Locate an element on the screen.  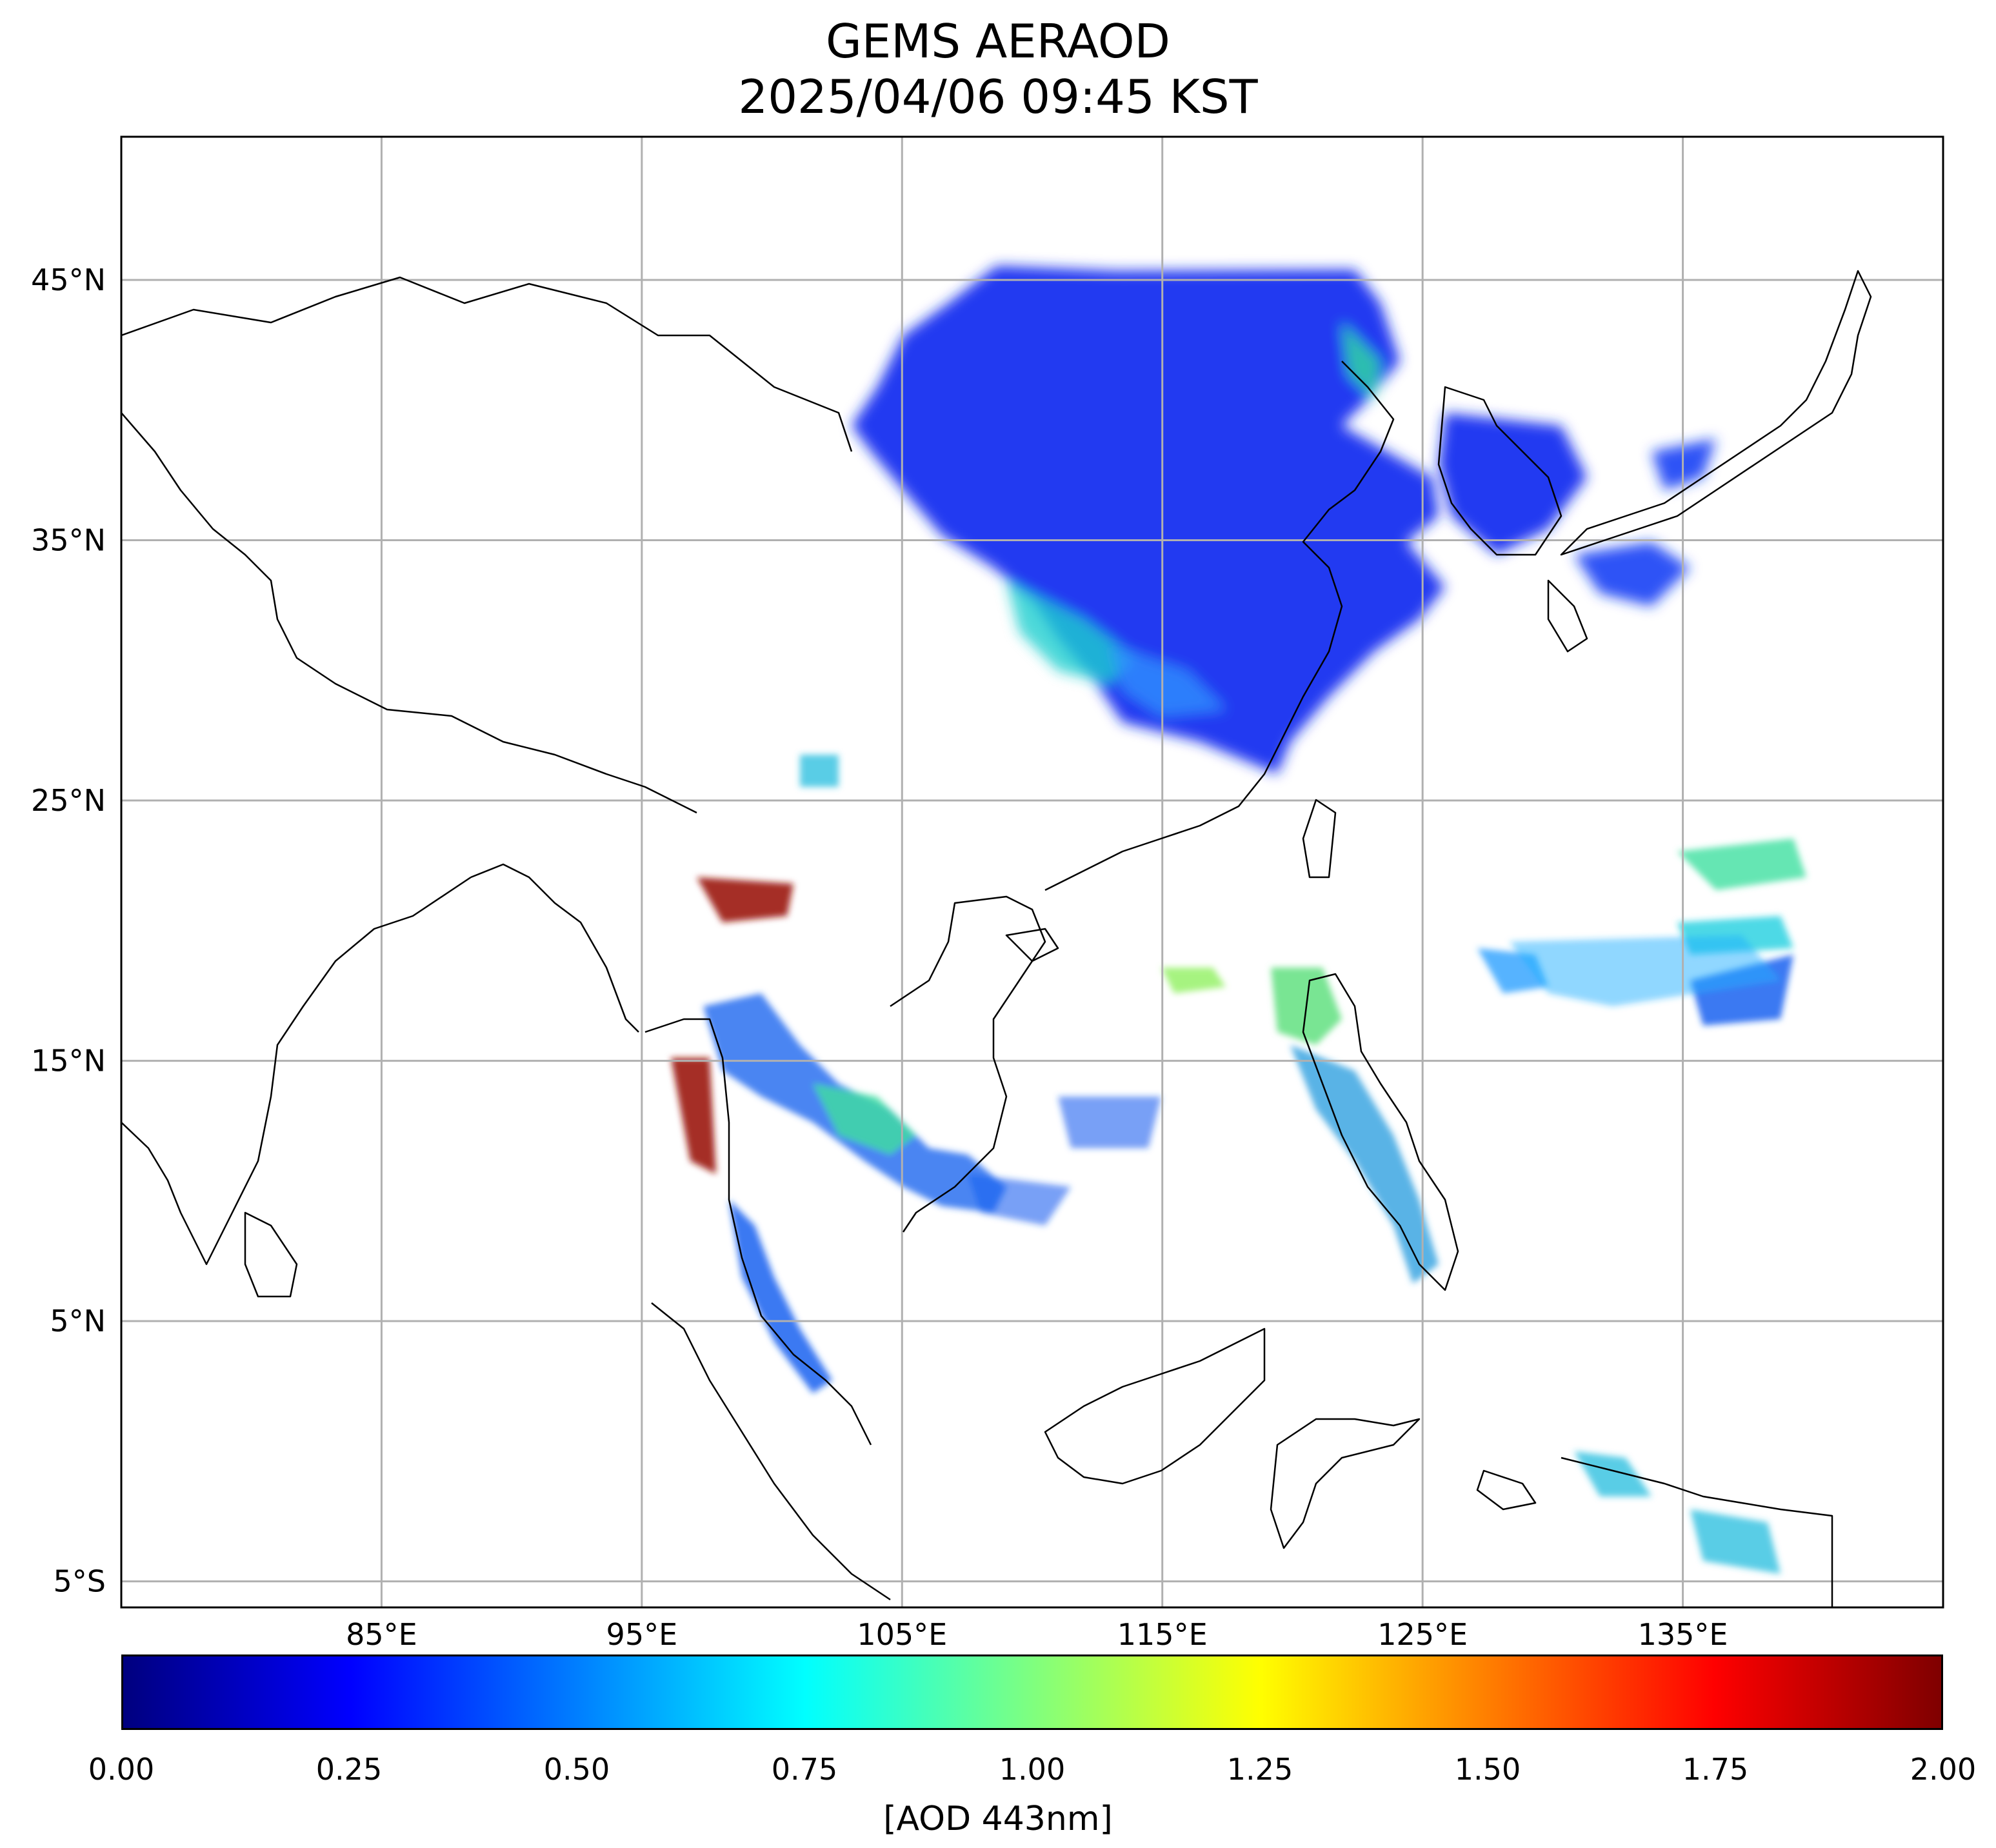
lon-tick-label: 135°E is located at coordinates (1683, 1635).